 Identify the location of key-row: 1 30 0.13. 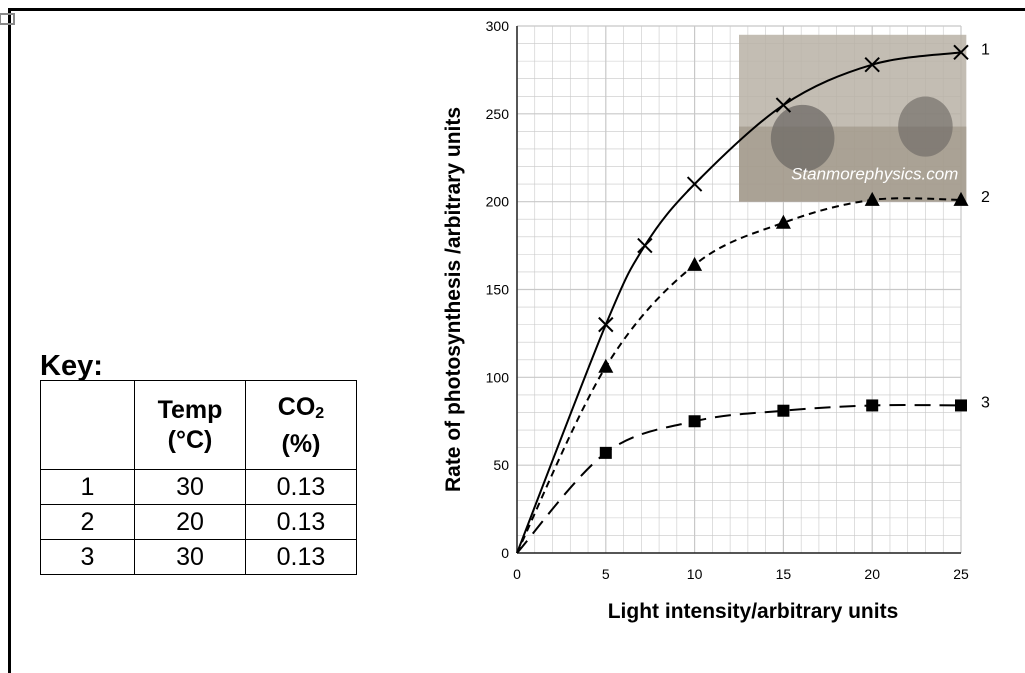
(198, 487).